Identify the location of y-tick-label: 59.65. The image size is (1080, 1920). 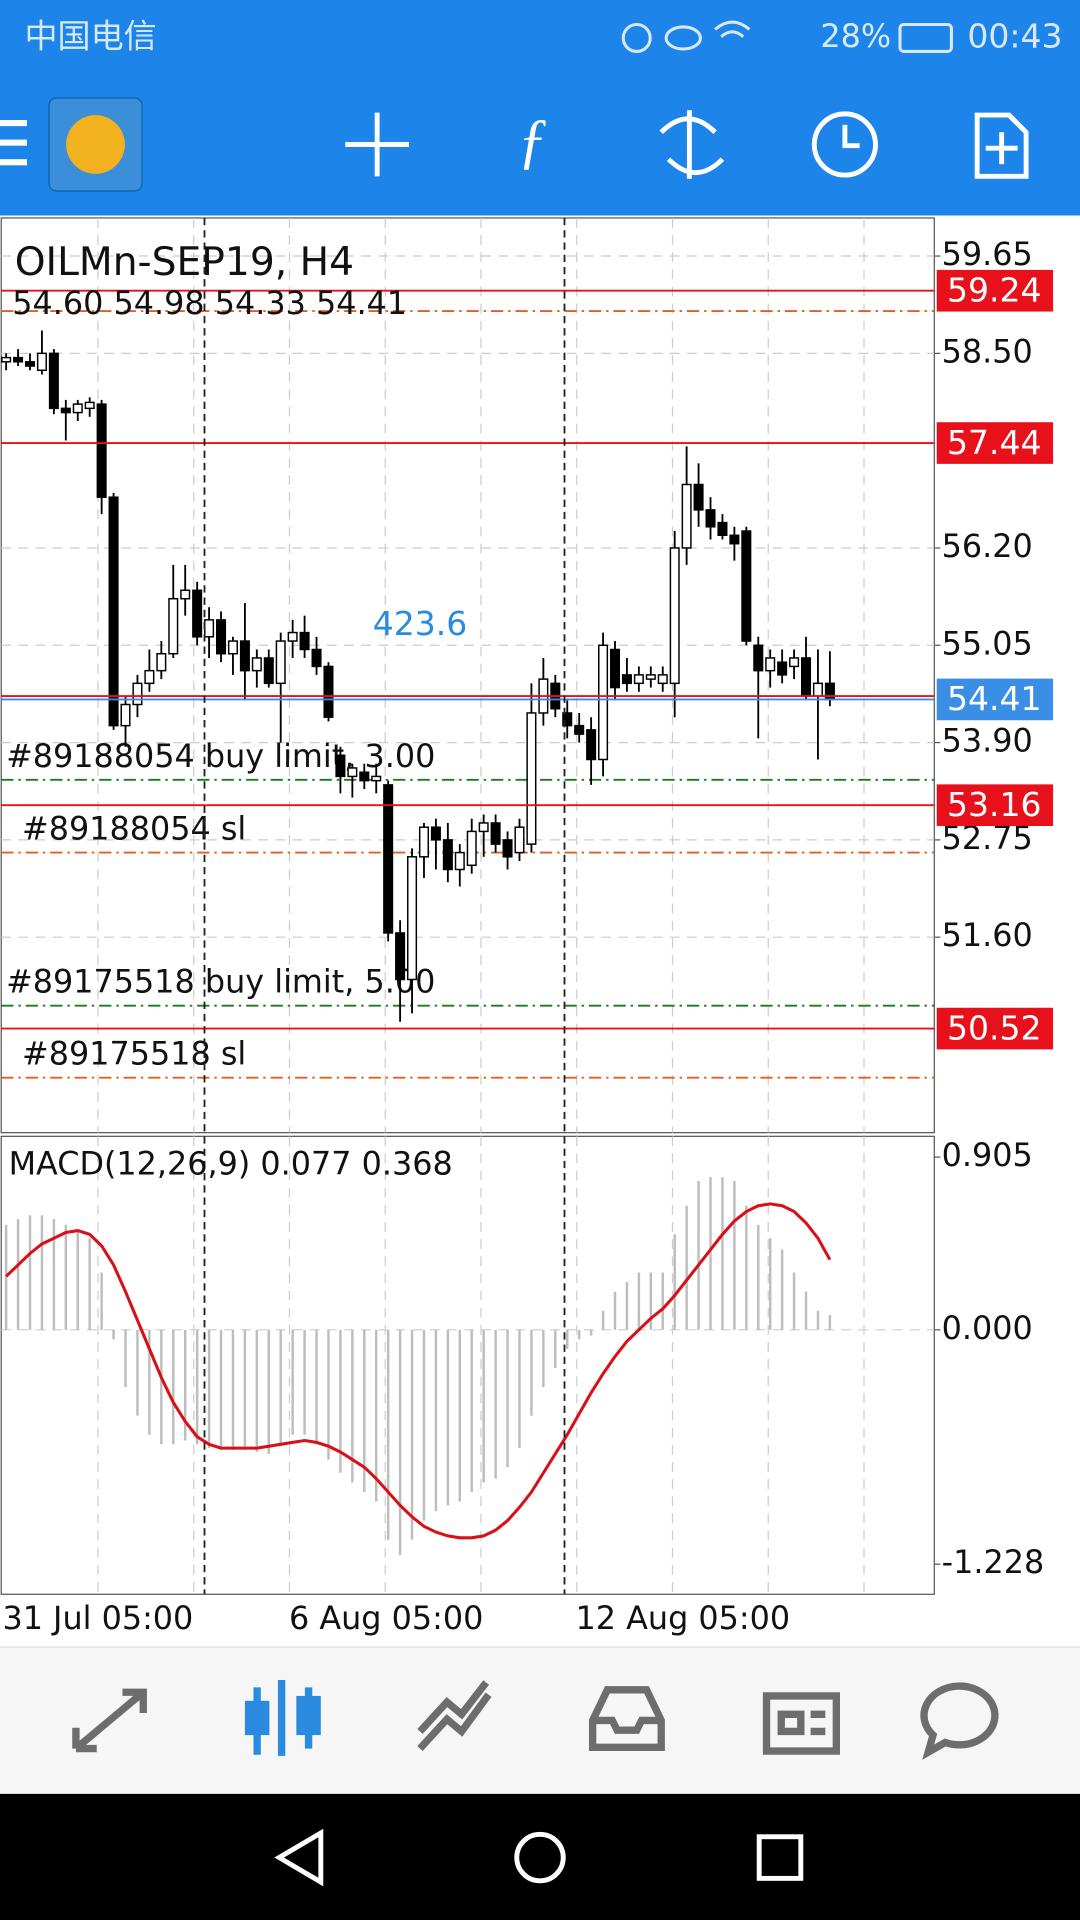
(987, 254).